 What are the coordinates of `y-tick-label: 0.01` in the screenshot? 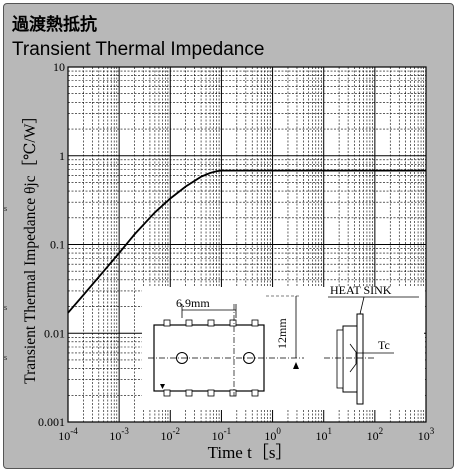 It's located at (54, 333).